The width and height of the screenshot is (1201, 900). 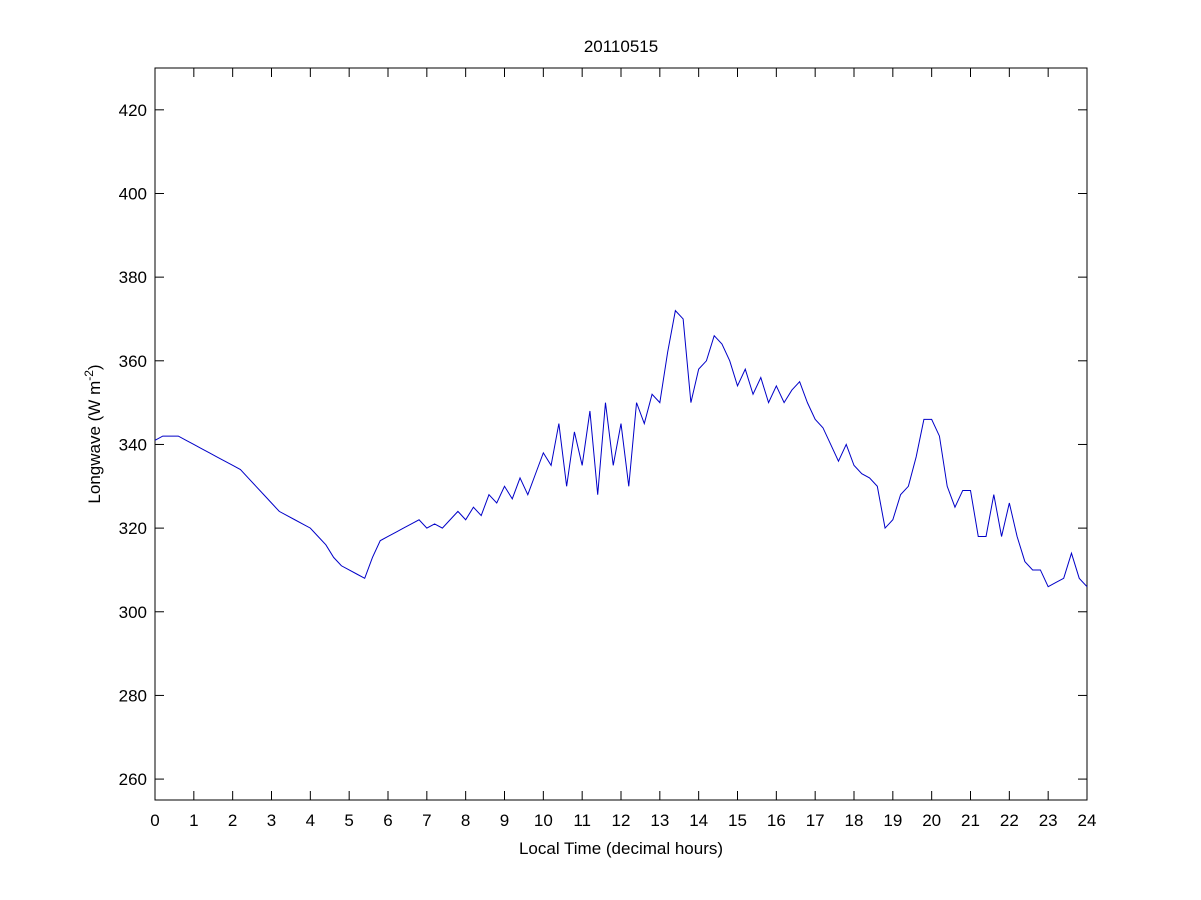 I want to click on y-tick-label: 360, so click(x=133, y=361).